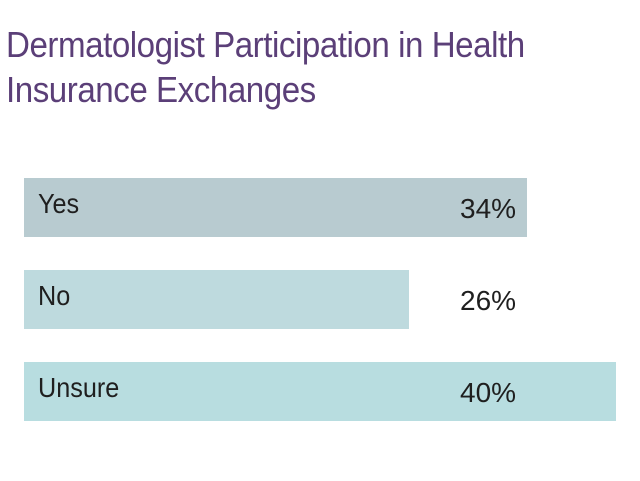 Image resolution: width=640 pixels, height=481 pixels. Describe the element at coordinates (488, 300) in the screenshot. I see `value-label-no: 26%` at that location.